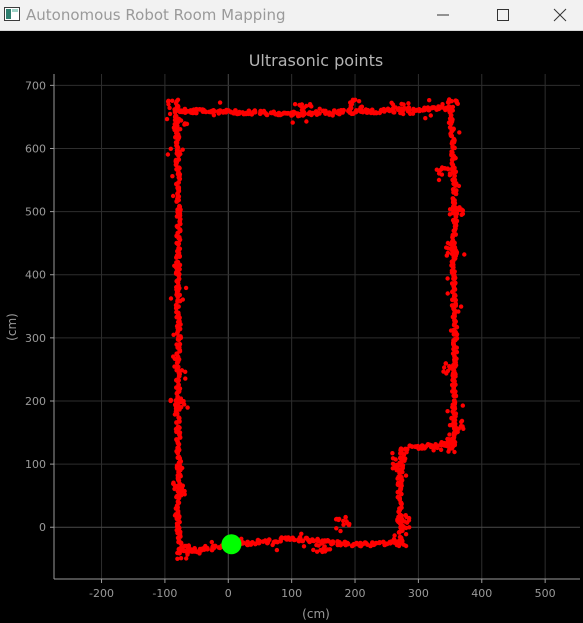  Describe the element at coordinates (12, 14) in the screenshot. I see `app-window-icon` at that location.